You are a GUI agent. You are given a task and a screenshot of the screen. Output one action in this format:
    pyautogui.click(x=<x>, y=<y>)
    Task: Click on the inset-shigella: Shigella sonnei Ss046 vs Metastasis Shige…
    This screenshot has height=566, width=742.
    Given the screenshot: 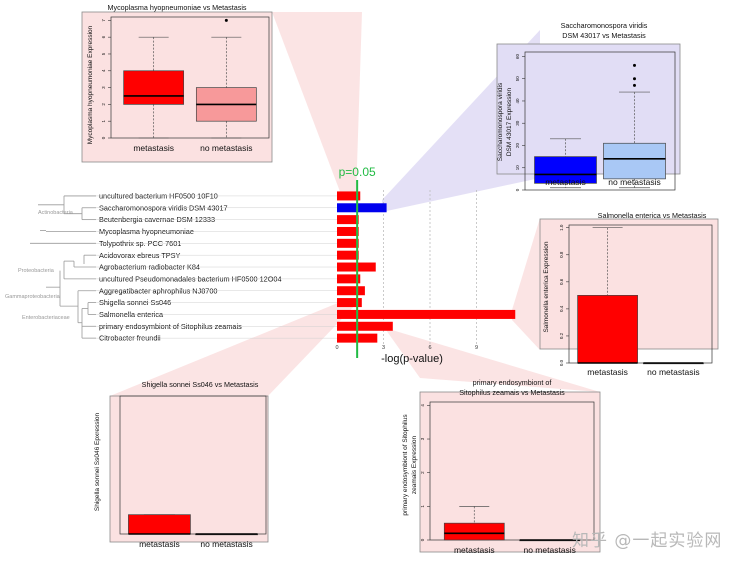 What is the action you would take?
    pyautogui.click(x=181, y=464)
    